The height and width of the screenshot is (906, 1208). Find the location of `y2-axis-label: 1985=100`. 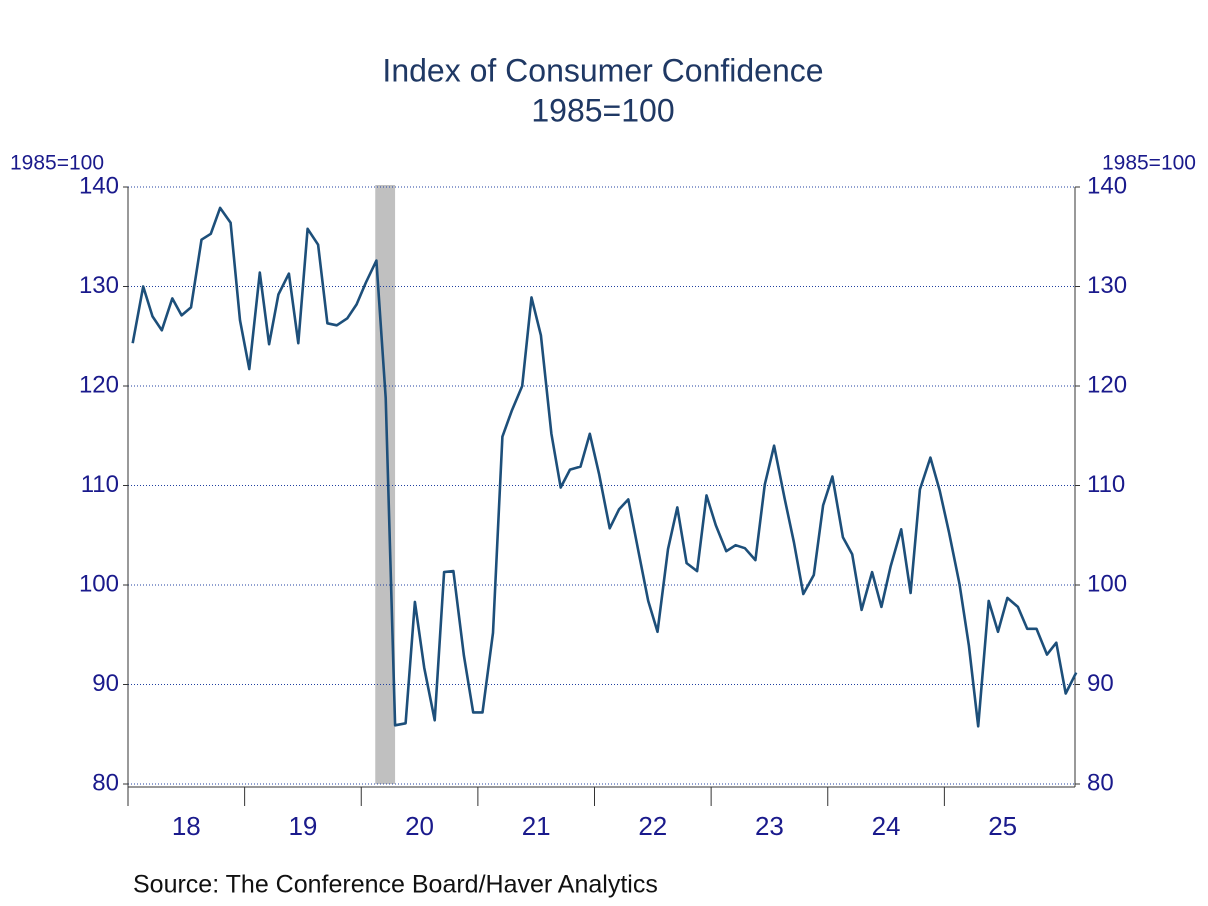

y2-axis-label: 1985=100 is located at coordinates (1149, 163).